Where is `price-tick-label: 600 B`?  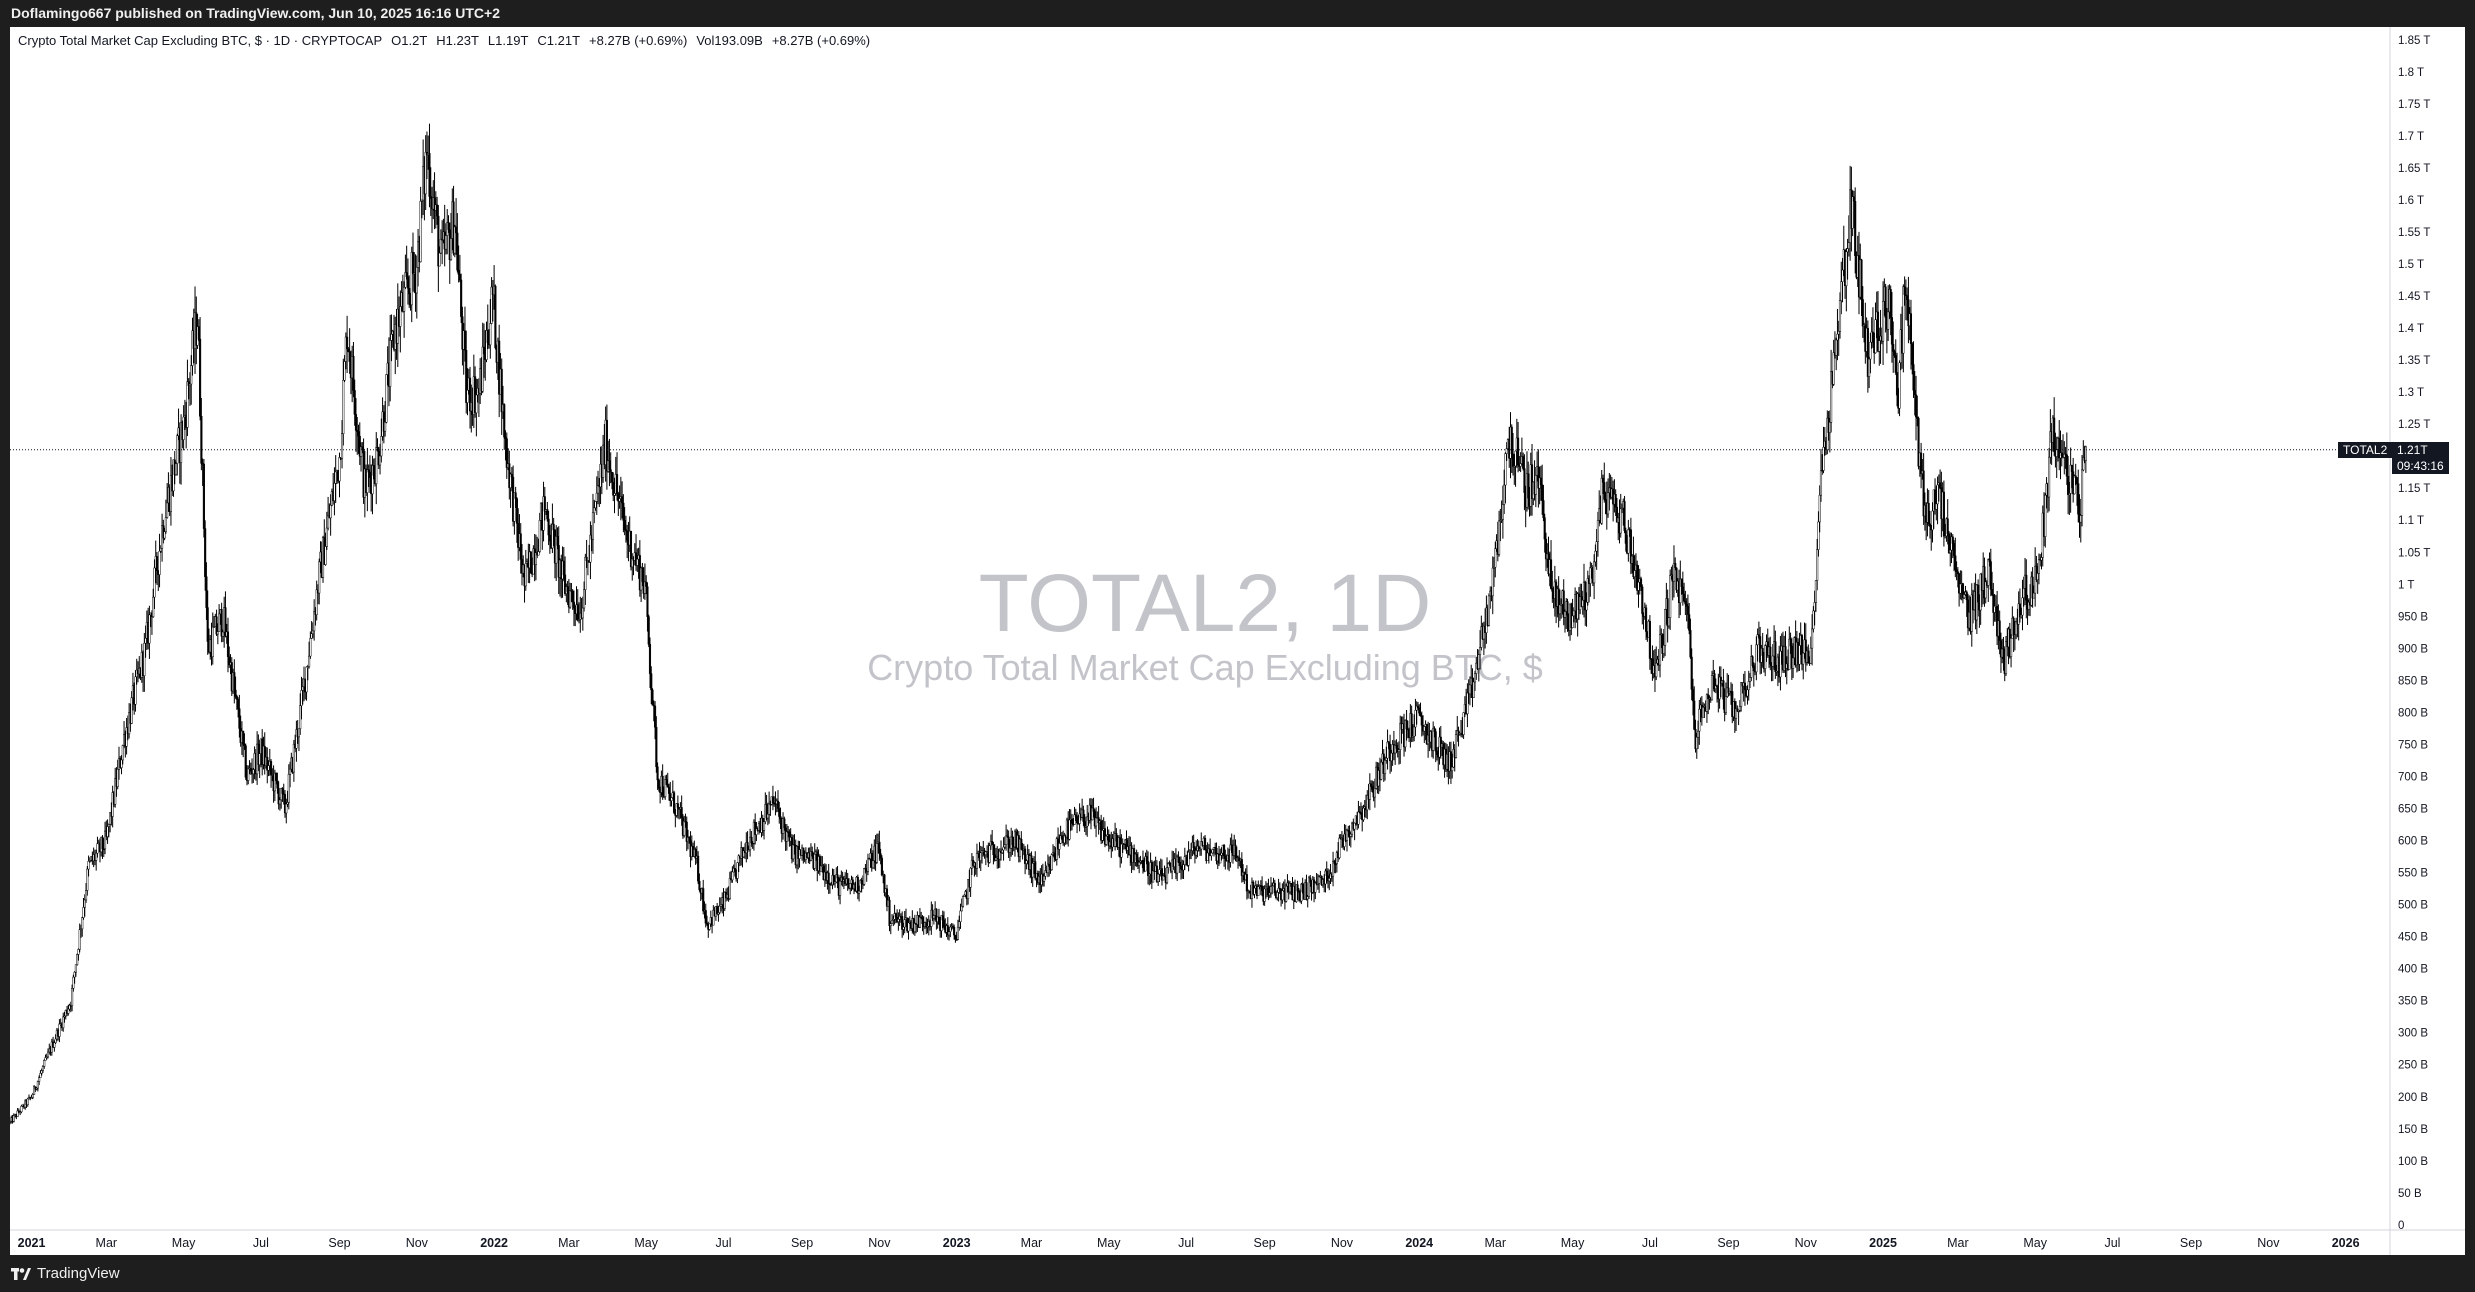
price-tick-label: 600 B is located at coordinates (2413, 842).